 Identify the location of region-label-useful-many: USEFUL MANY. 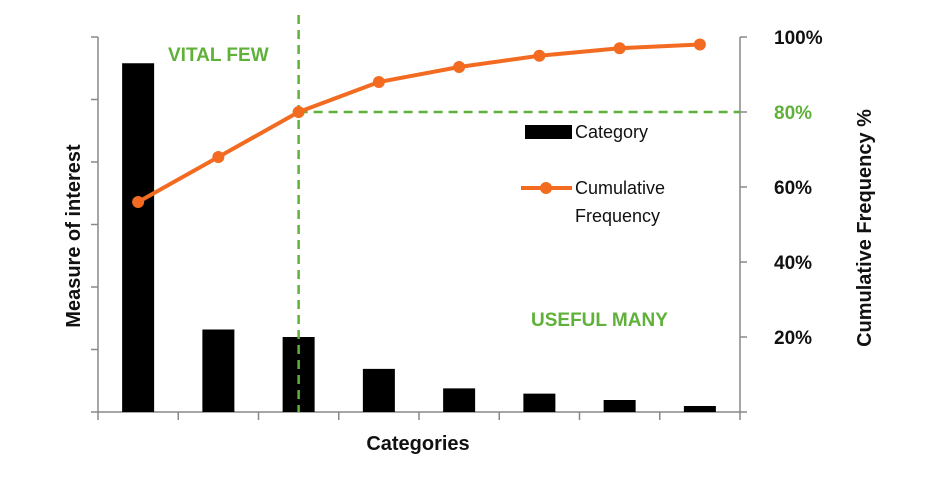
(599, 320).